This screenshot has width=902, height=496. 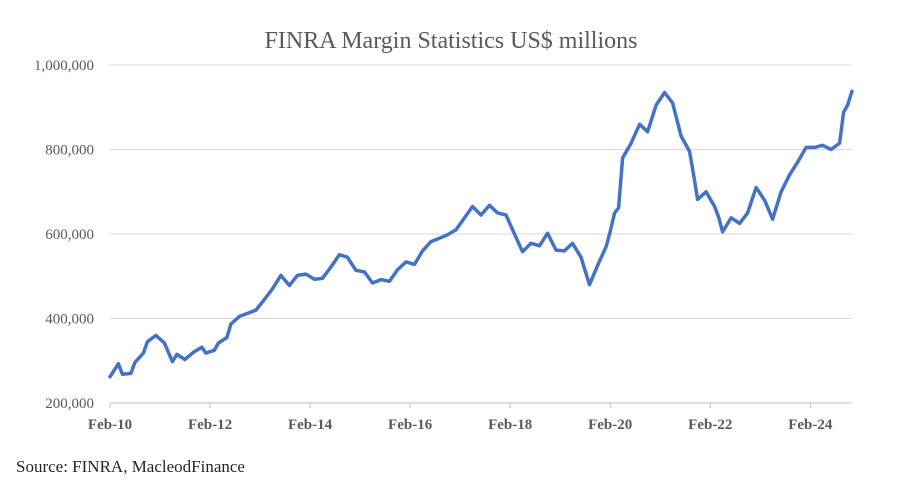 I want to click on axes, so click(x=480, y=405).